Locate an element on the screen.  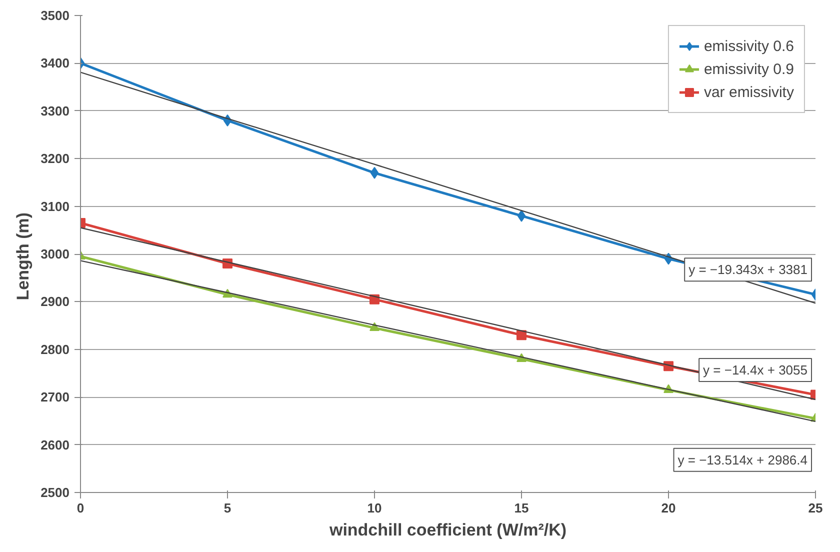
x-tick-label: 5 is located at coordinates (228, 508).